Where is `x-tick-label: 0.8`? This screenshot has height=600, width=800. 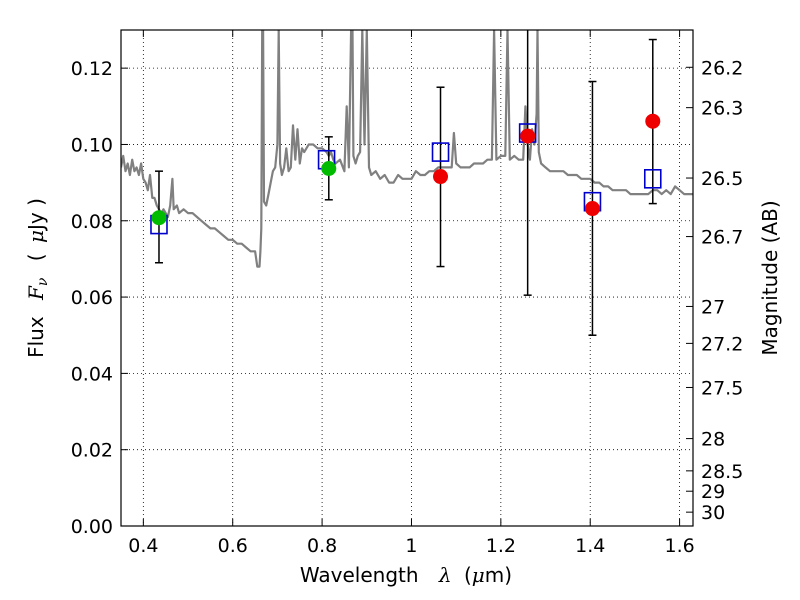
x-tick-label: 0.8 is located at coordinates (322, 546).